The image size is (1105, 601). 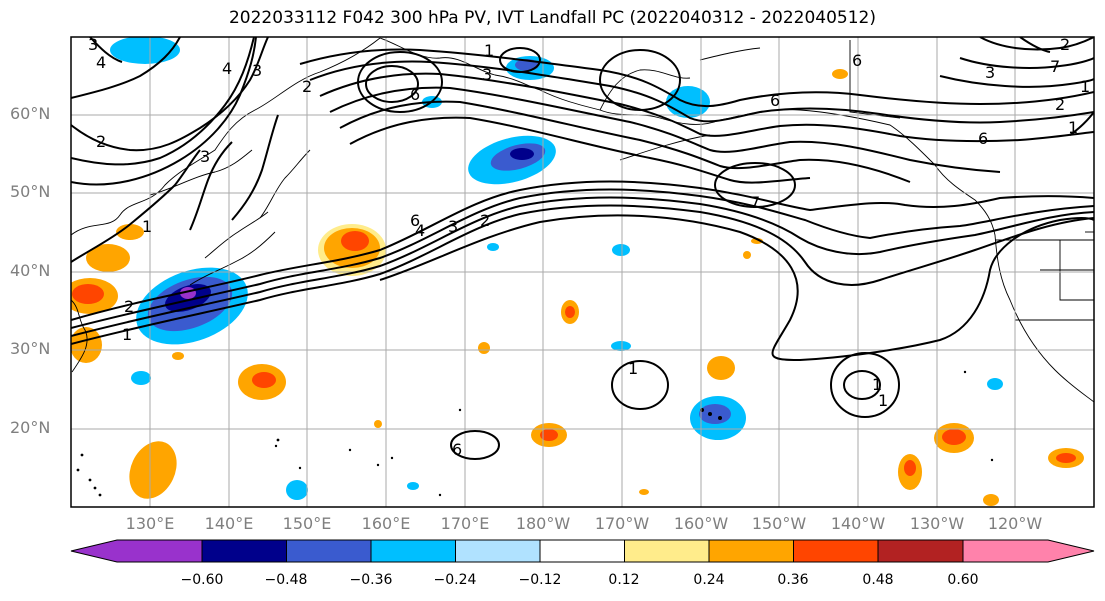 What do you see at coordinates (30, 270) in the screenshot?
I see `lat-label: 40°N` at bounding box center [30, 270].